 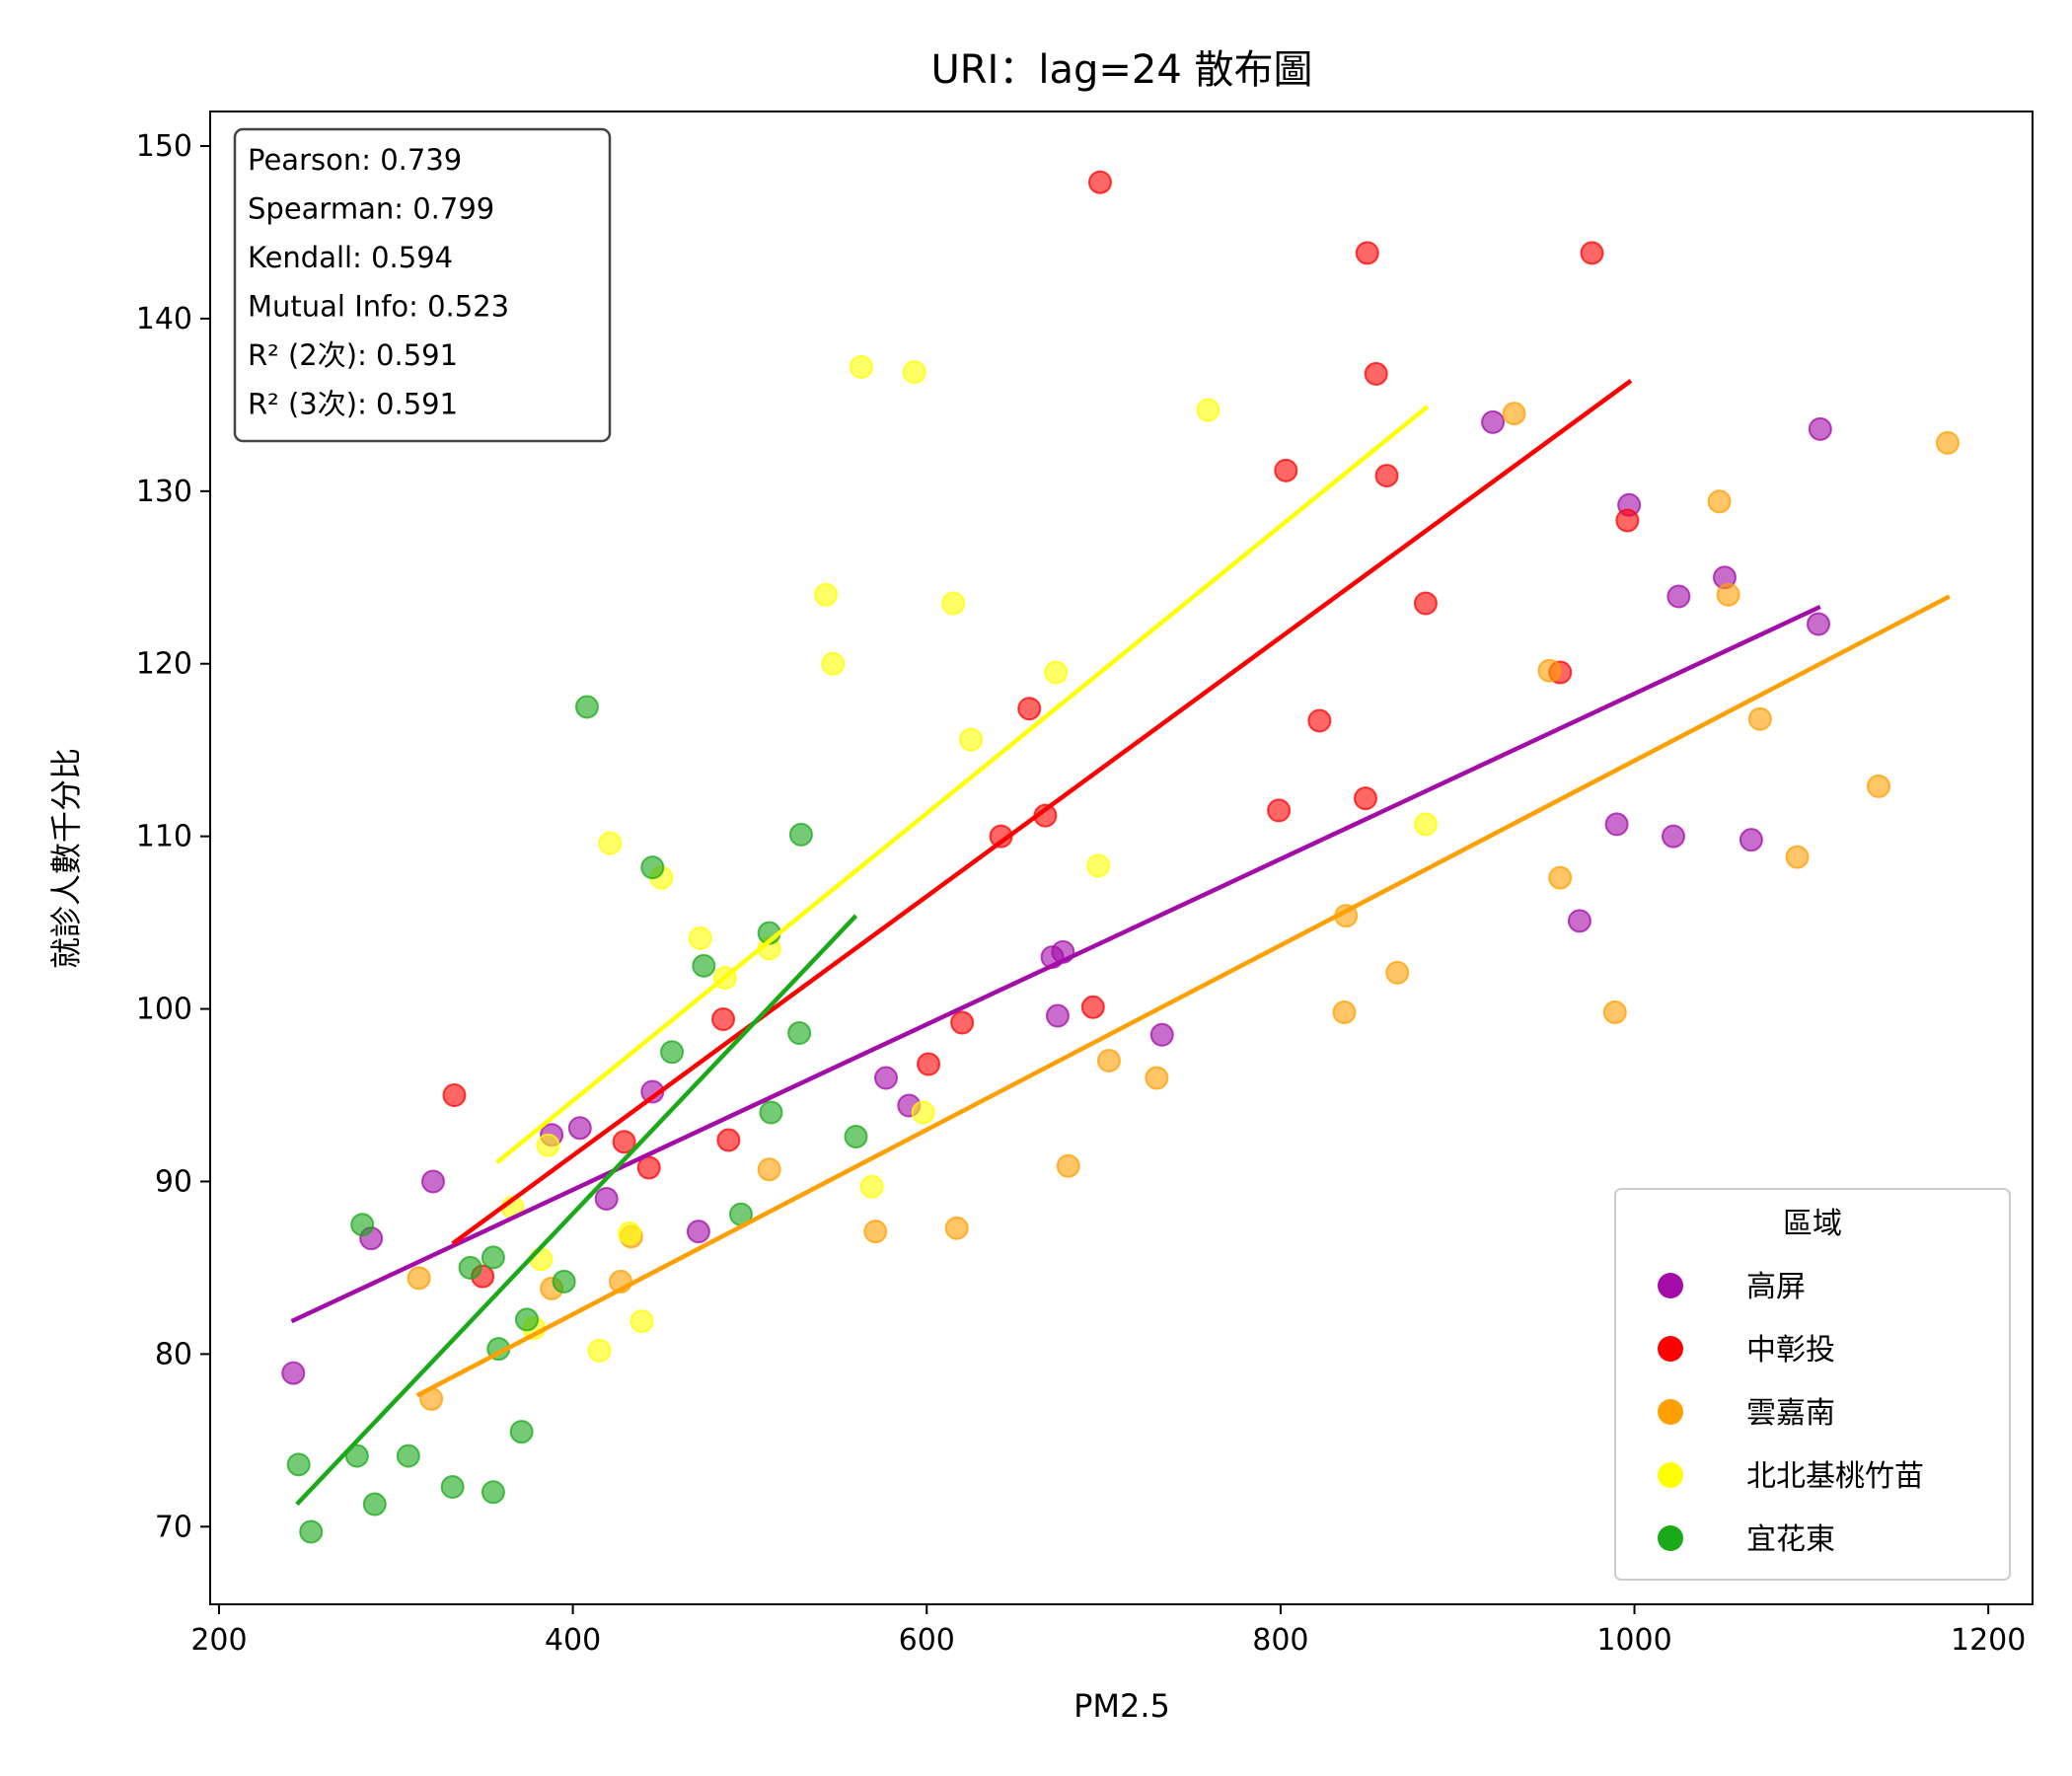 I want to click on y-tick-label: 130, so click(x=164, y=492).